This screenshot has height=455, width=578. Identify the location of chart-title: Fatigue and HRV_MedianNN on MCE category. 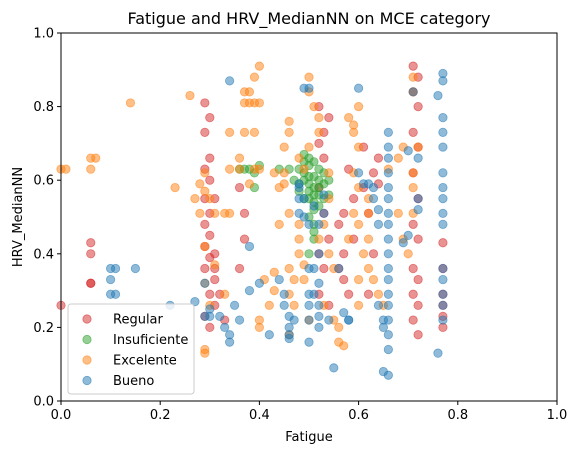
(308, 19).